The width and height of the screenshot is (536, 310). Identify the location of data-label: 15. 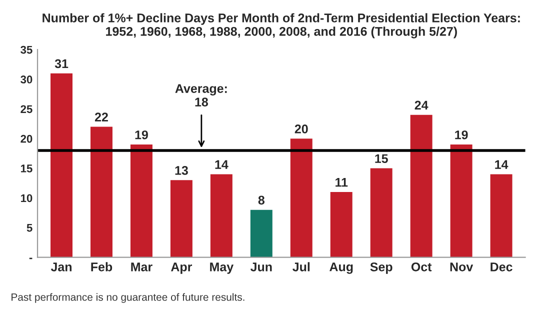
(381, 159).